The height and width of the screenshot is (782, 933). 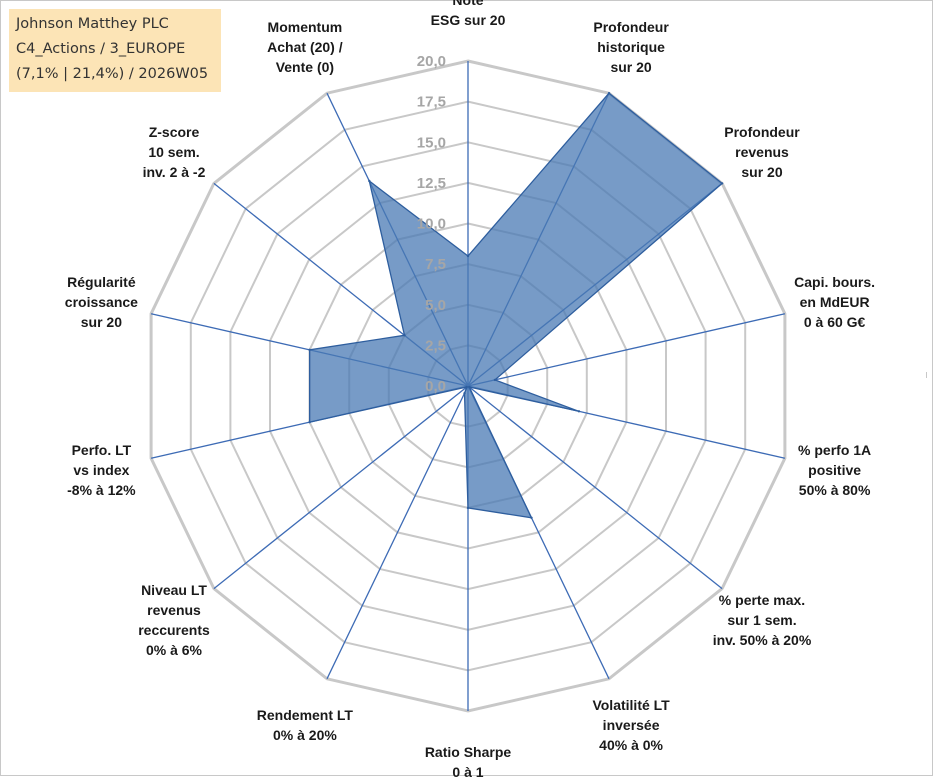 What do you see at coordinates (305, 67) in the screenshot?
I see `axis-label-line: Vente (0)` at bounding box center [305, 67].